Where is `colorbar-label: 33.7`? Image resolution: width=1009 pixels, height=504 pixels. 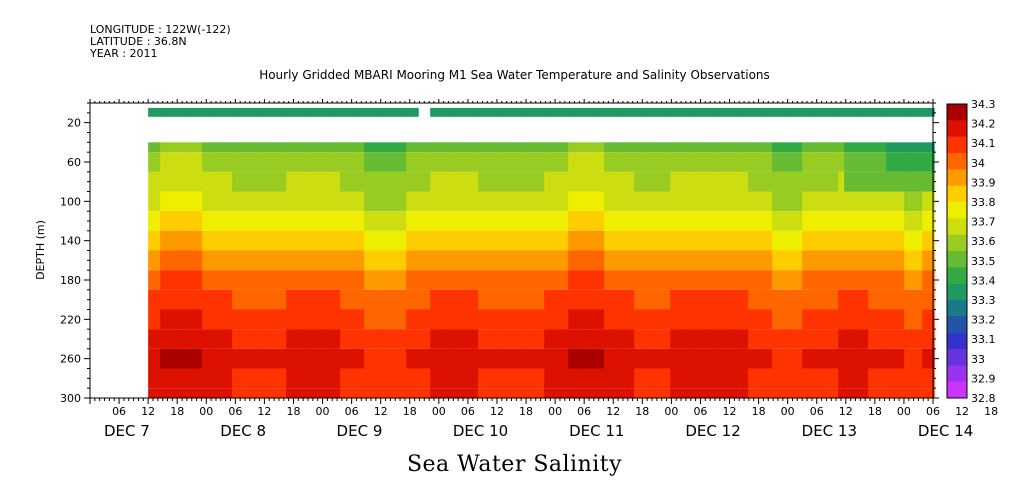
colorbar-label: 33.7 is located at coordinates (983, 222).